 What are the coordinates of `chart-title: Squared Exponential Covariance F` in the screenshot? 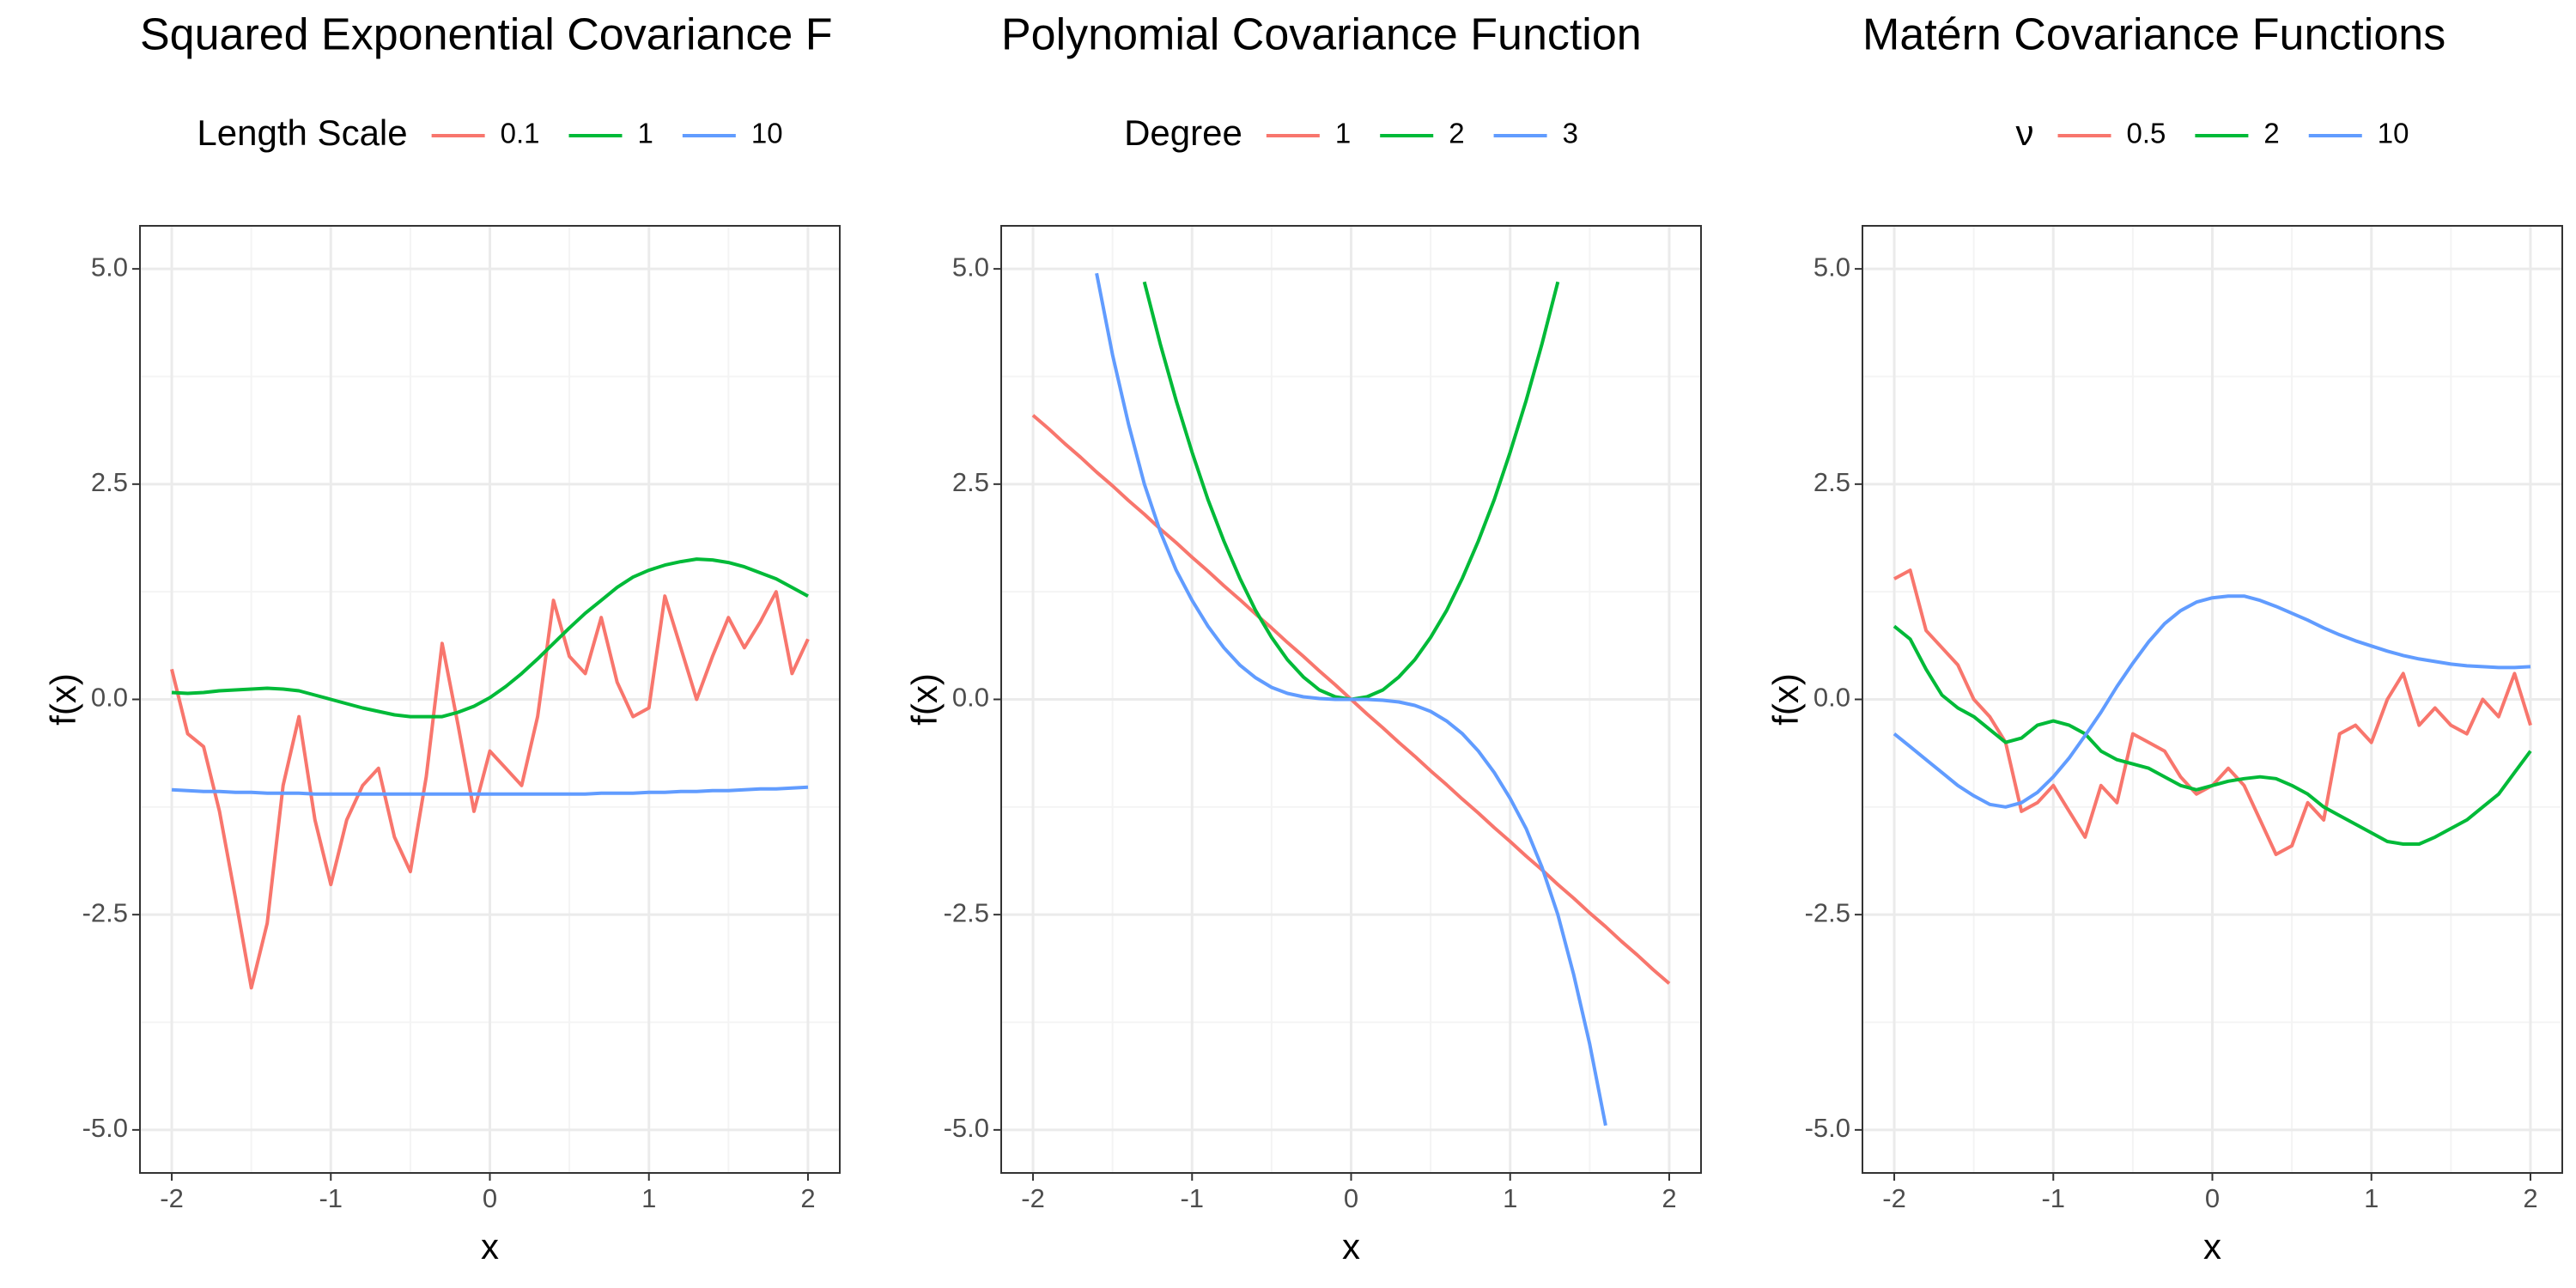 It's located at (486, 35).